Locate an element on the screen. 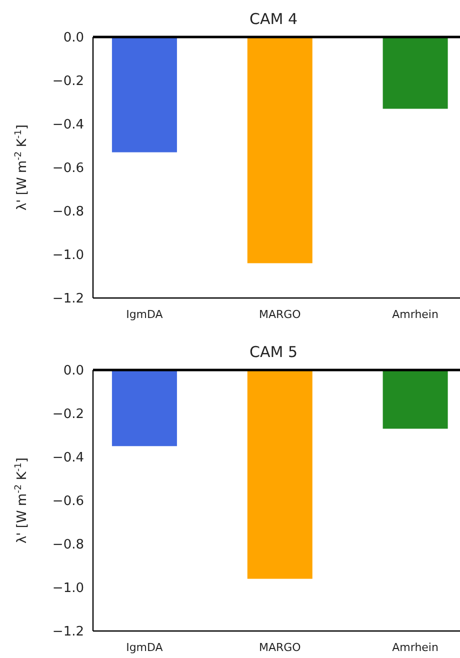 The width and height of the screenshot is (460, 658). chart-title: CAM 5 is located at coordinates (274, 352).